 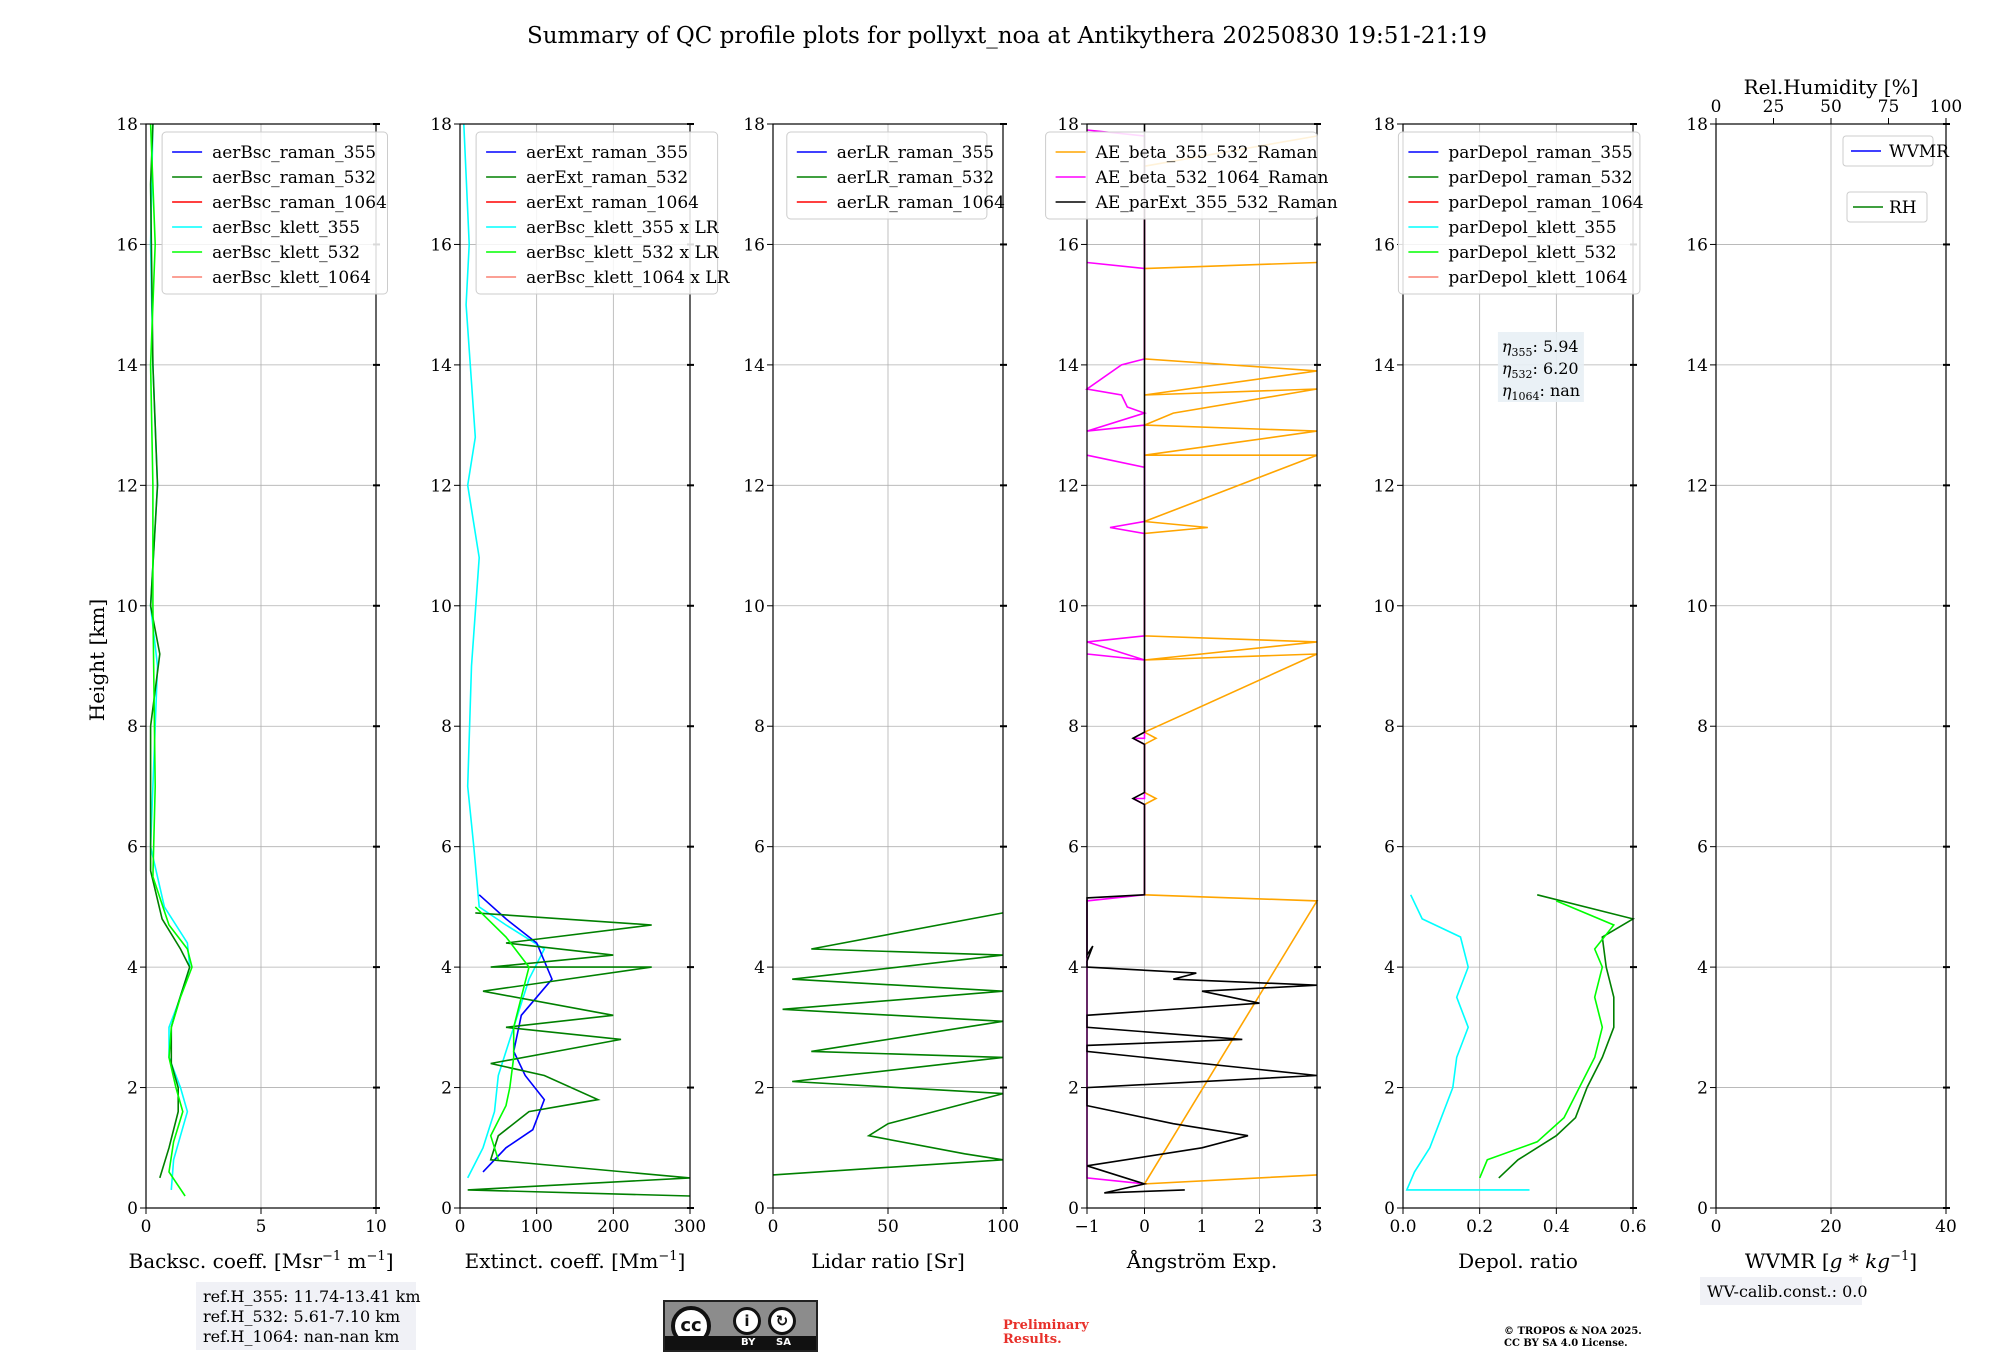 What do you see at coordinates (261, 1261) in the screenshot?
I see `x-axis-label: Backsc. coeff. [Msr−1 m−1]` at bounding box center [261, 1261].